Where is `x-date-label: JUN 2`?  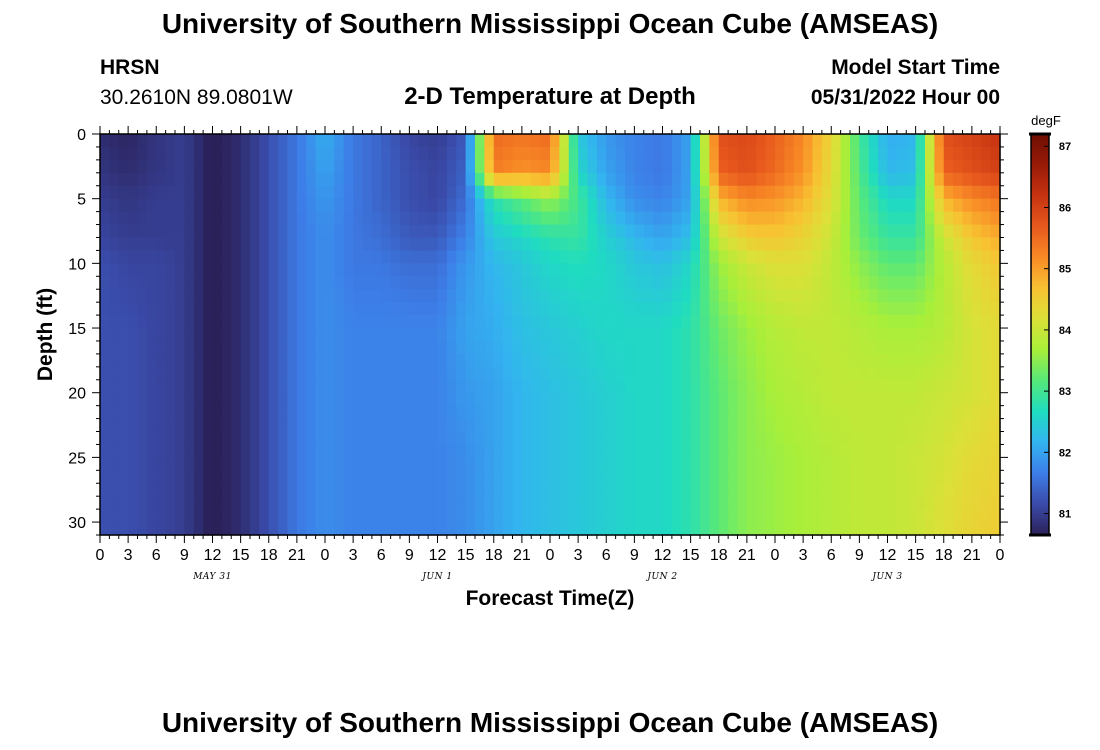
x-date-label: JUN 2 is located at coordinates (661, 577).